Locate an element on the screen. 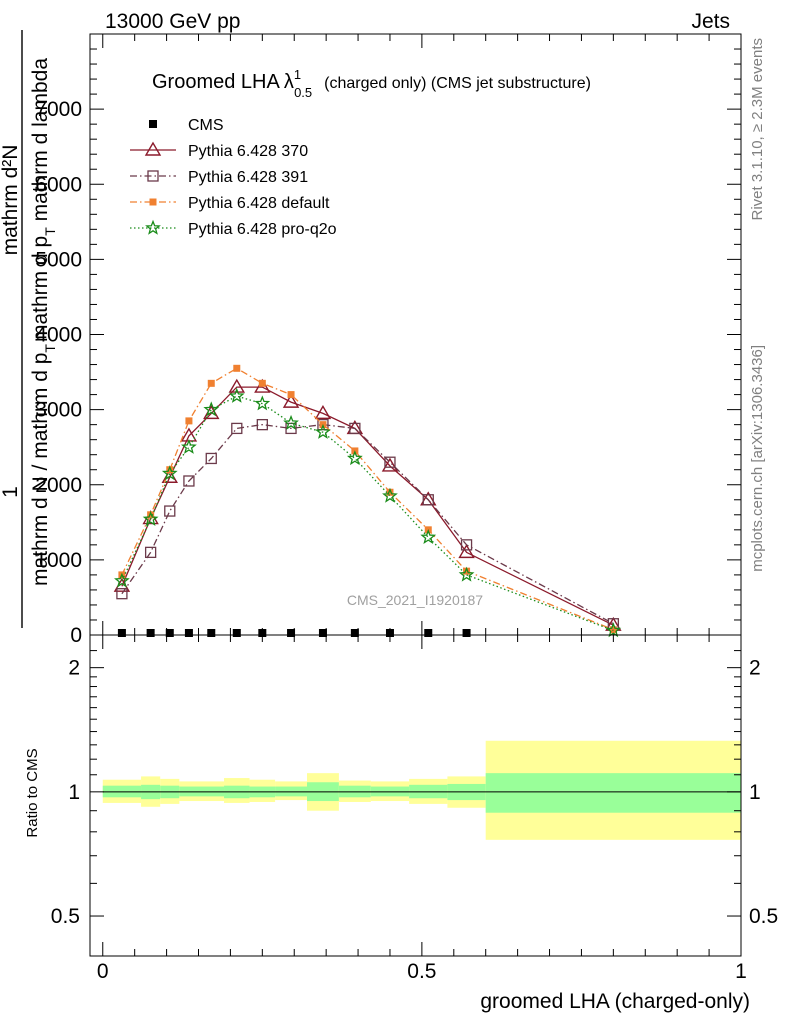 The height and width of the screenshot is (1024, 786). ylabel-top-line2: mathrm d pT mathrm d lambda is located at coordinates (43, 200).